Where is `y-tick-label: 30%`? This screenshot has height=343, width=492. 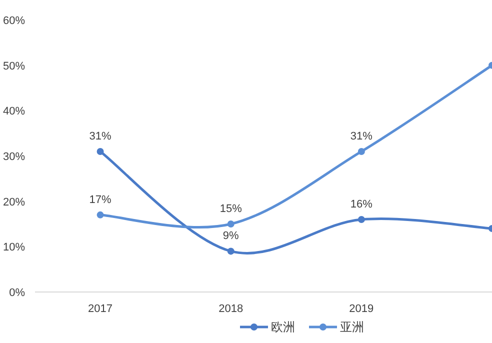
y-tick-label: 30% is located at coordinates (14, 157).